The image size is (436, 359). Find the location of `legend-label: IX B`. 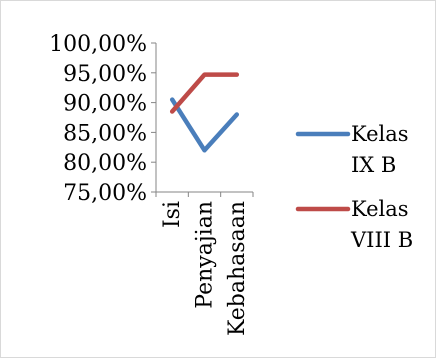

legend-label: IX B is located at coordinates (373, 165).